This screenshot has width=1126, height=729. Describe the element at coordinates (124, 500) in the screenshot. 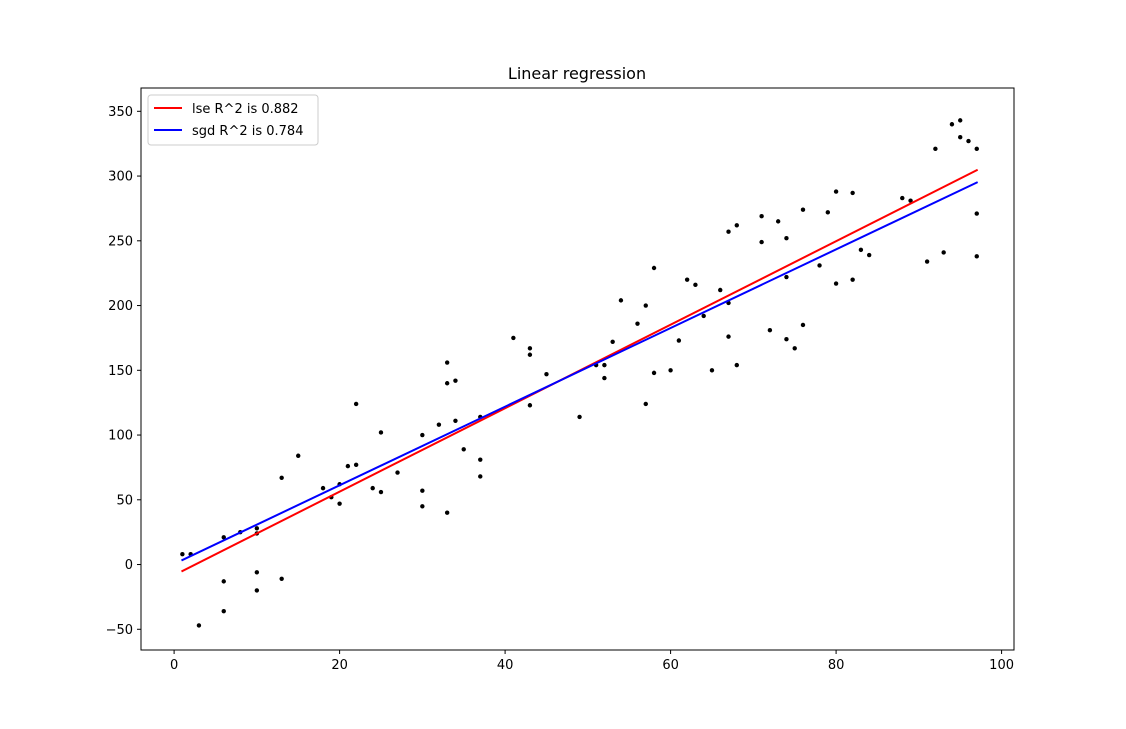

I see `y-tick-label: 50` at that location.